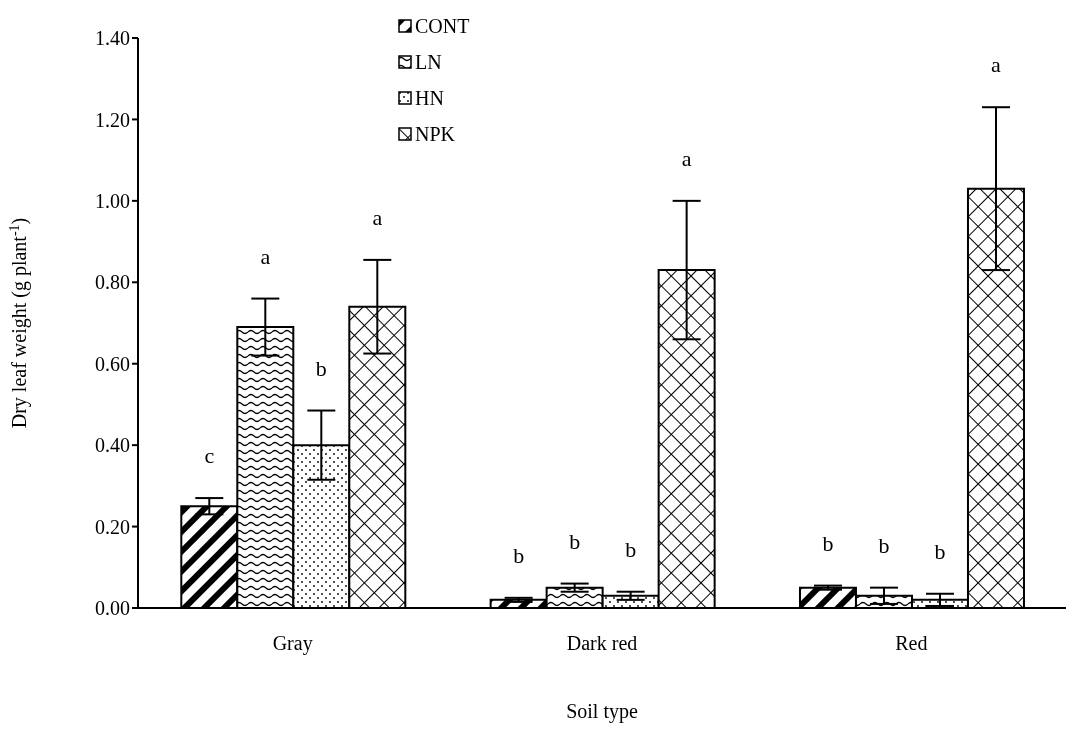  What do you see at coordinates (602, 711) in the screenshot?
I see `x-axis-title: Soil type` at bounding box center [602, 711].